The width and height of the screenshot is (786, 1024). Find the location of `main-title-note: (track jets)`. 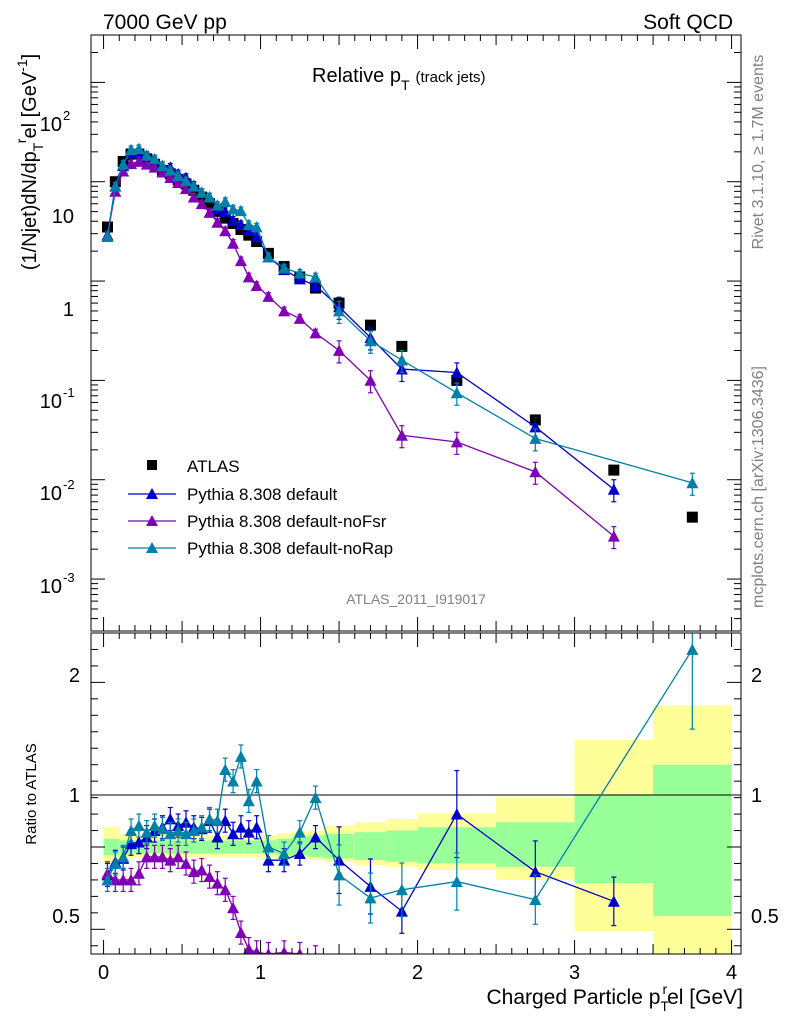

main-title-note: (track jets) is located at coordinates (451, 77).